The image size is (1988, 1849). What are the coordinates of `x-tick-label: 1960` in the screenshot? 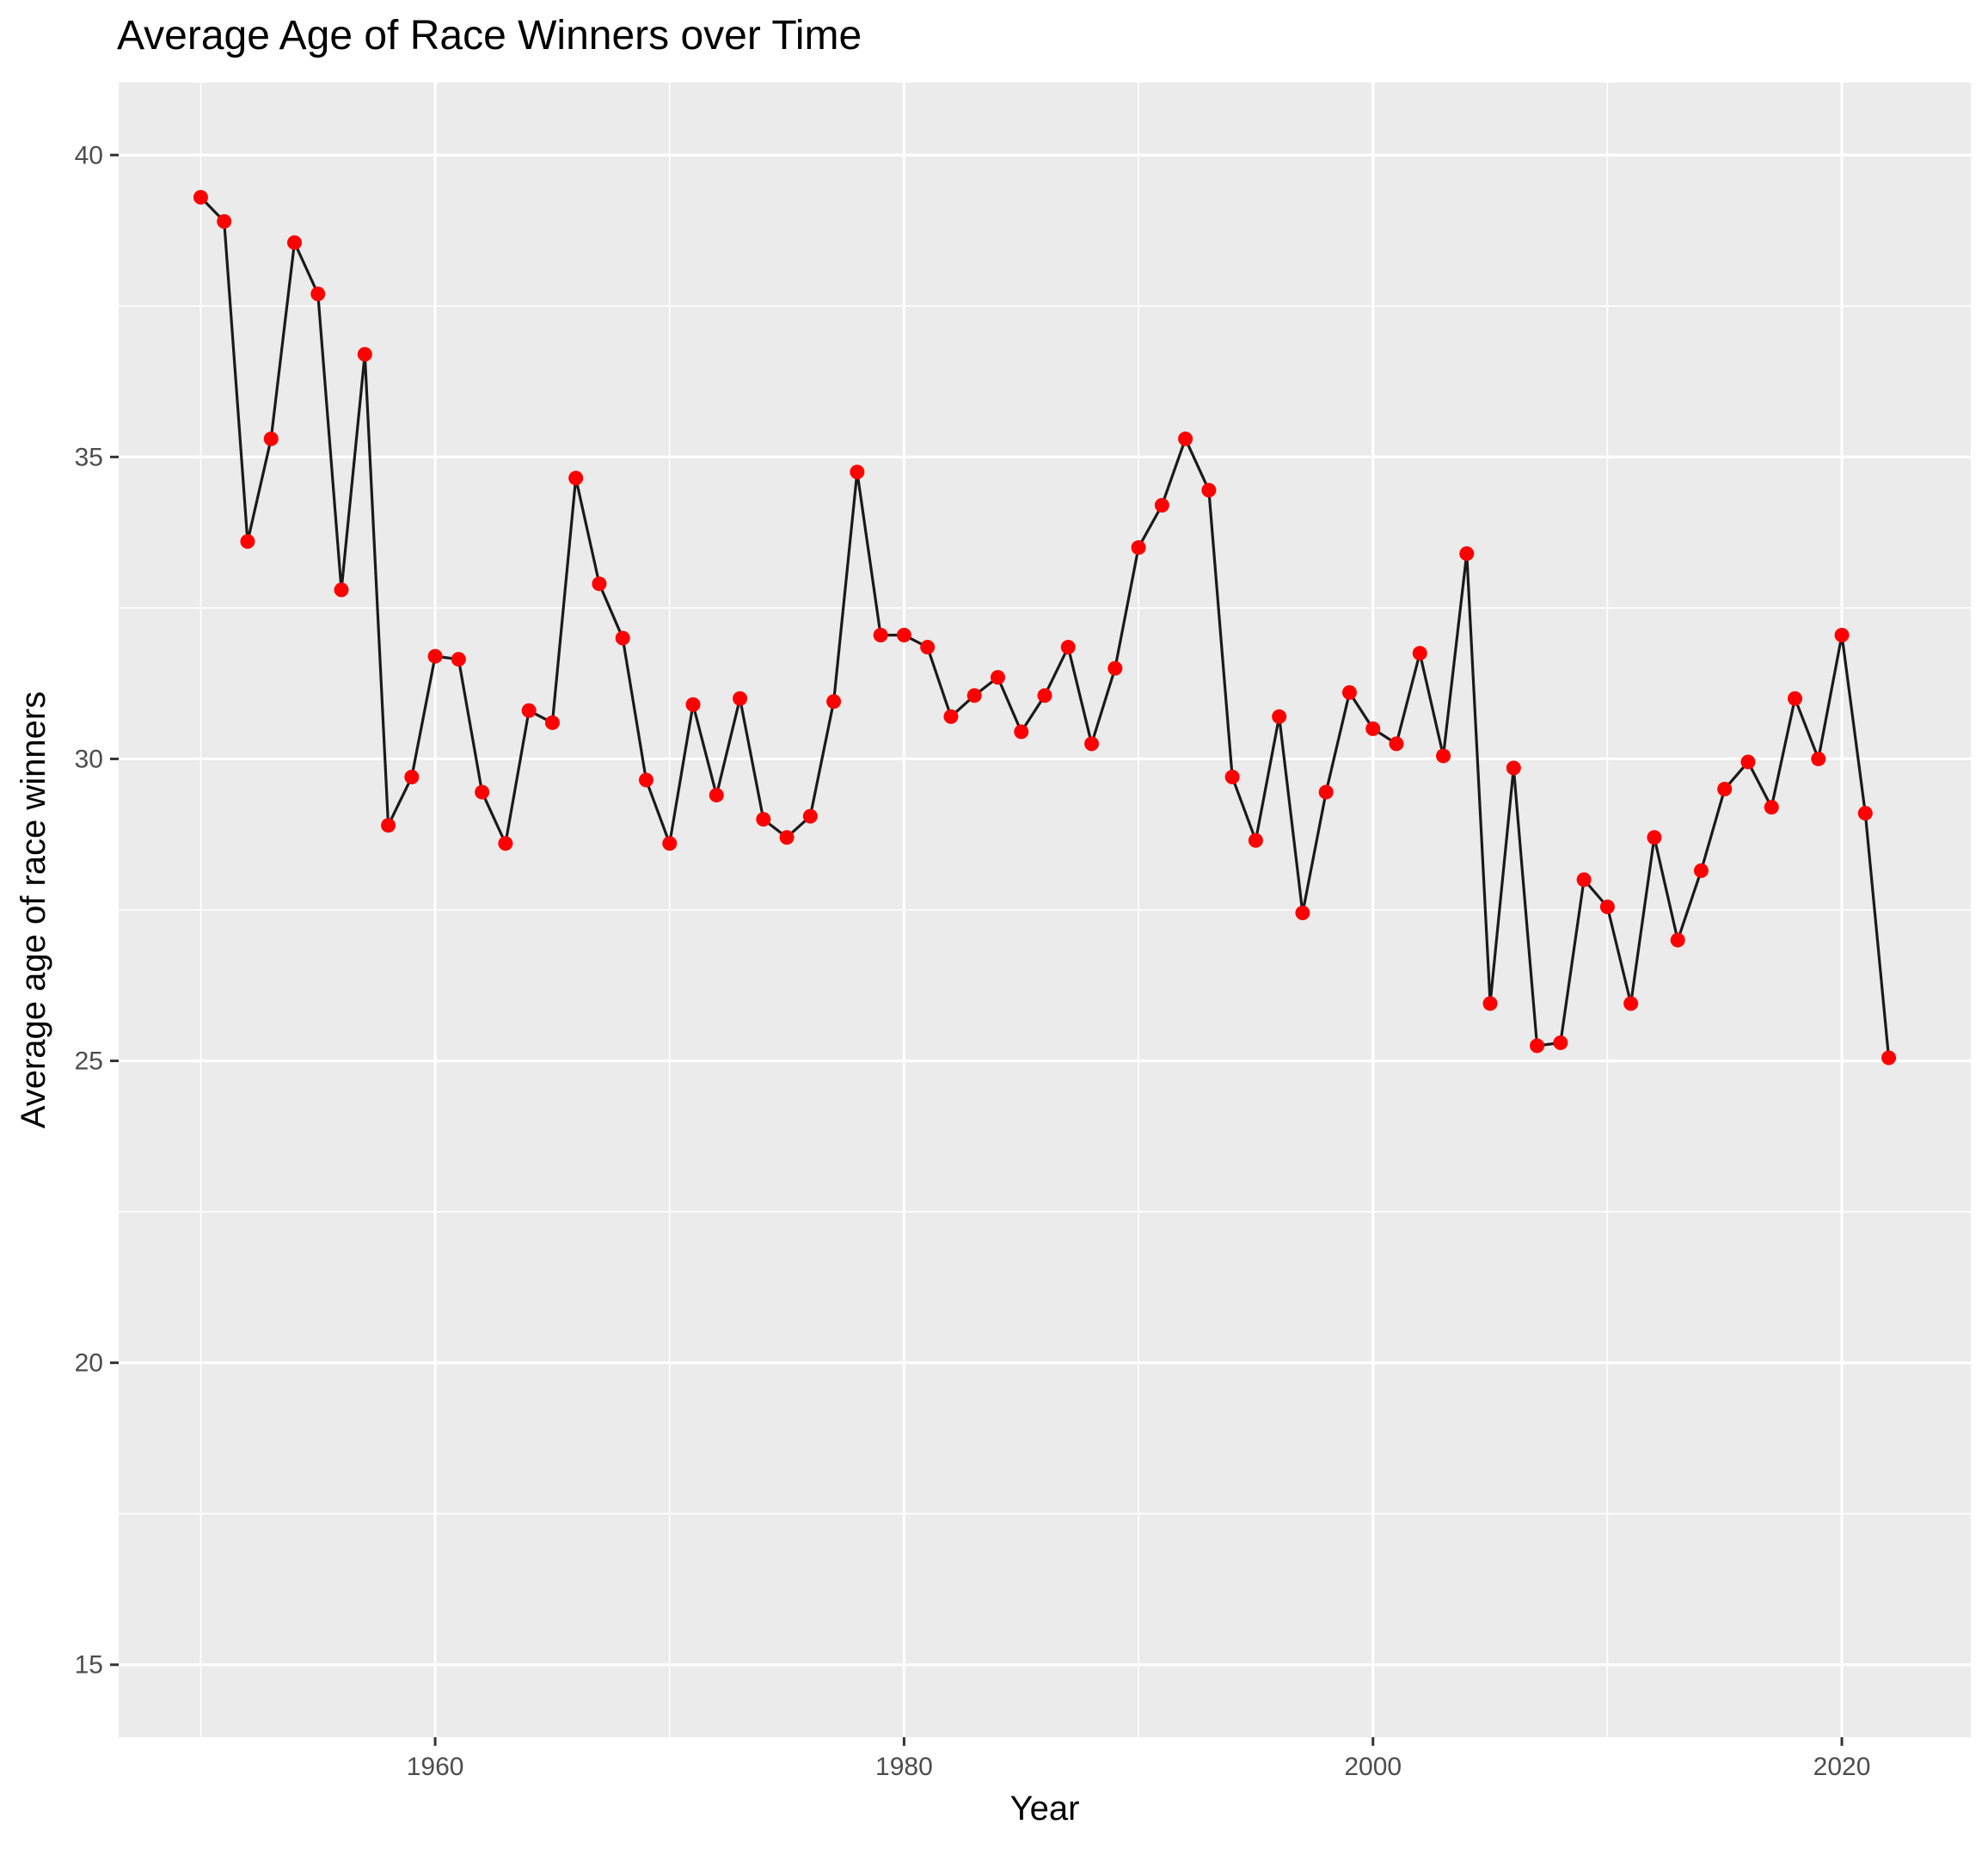 It's located at (435, 1767).